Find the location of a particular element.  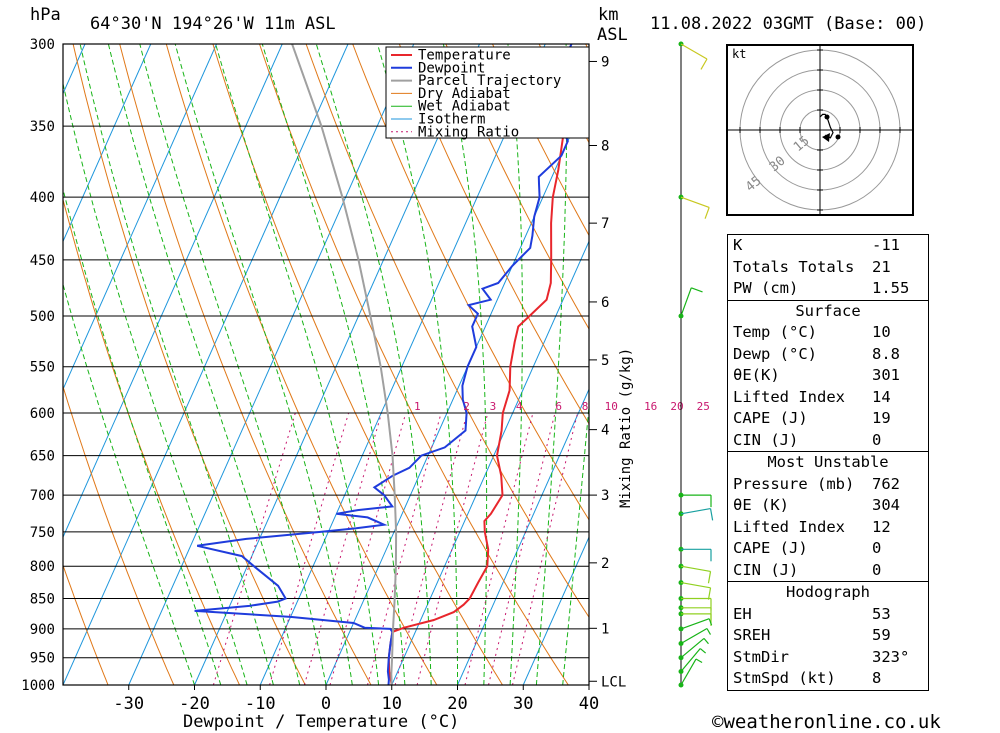

stat-label: SREH is located at coordinates (752, 635).